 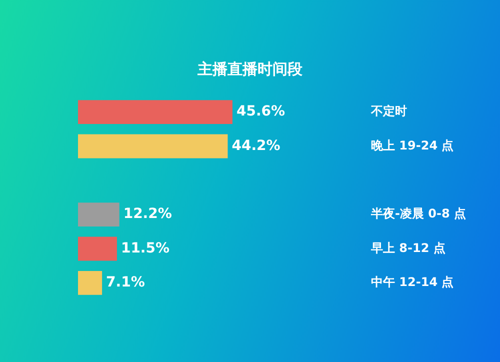 I want to click on y-tick-label: 半夜-凌晨 0-8 点, so click(x=418, y=213).